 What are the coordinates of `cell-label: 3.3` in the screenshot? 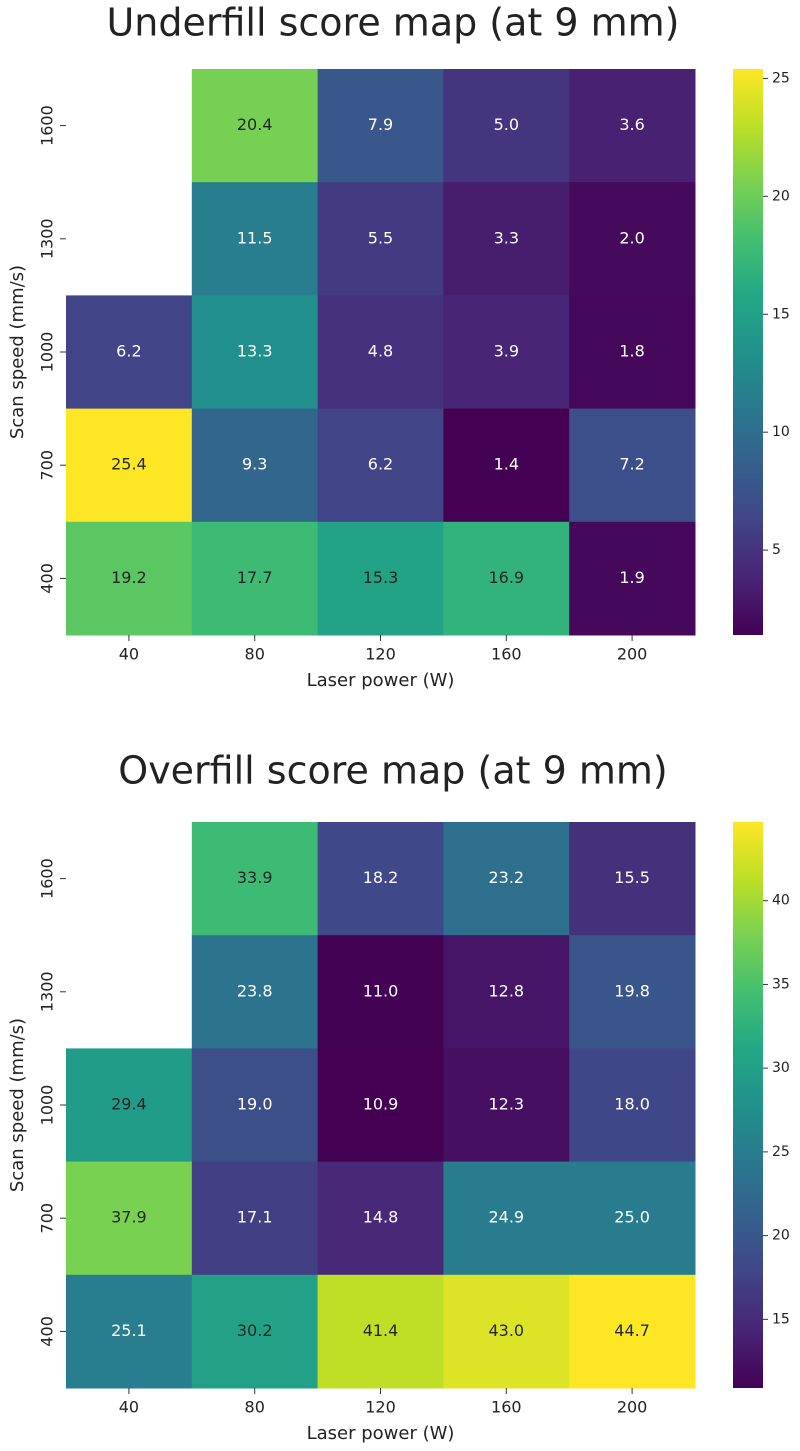 It's located at (506, 237).